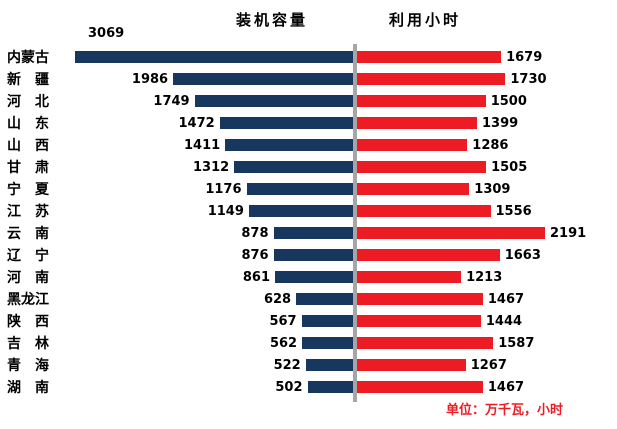 The width and height of the screenshot is (617, 429). I want to click on capacity-value: 1411, so click(202, 145).